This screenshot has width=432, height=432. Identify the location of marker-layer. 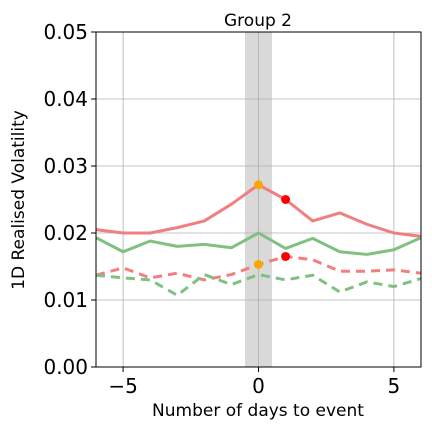
(272, 224).